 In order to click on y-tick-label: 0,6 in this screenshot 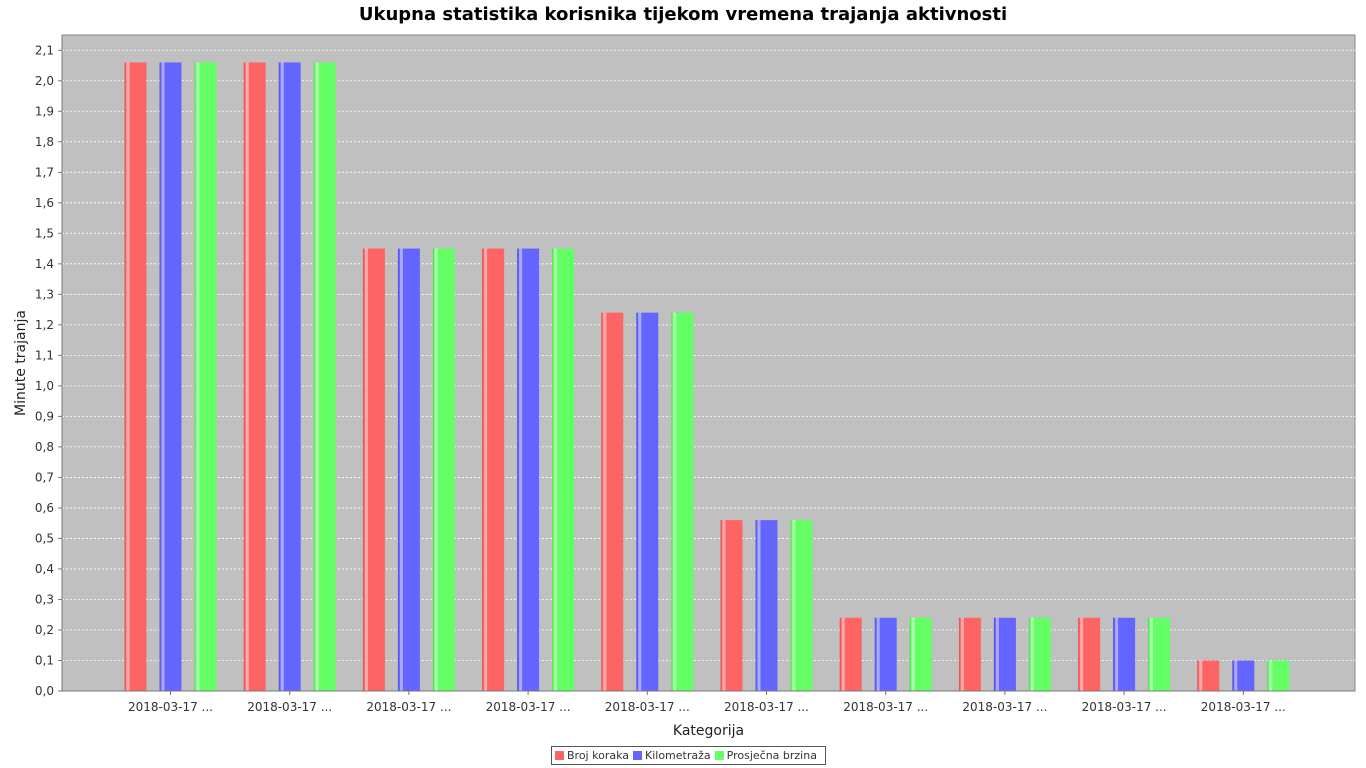, I will do `click(44, 508)`.